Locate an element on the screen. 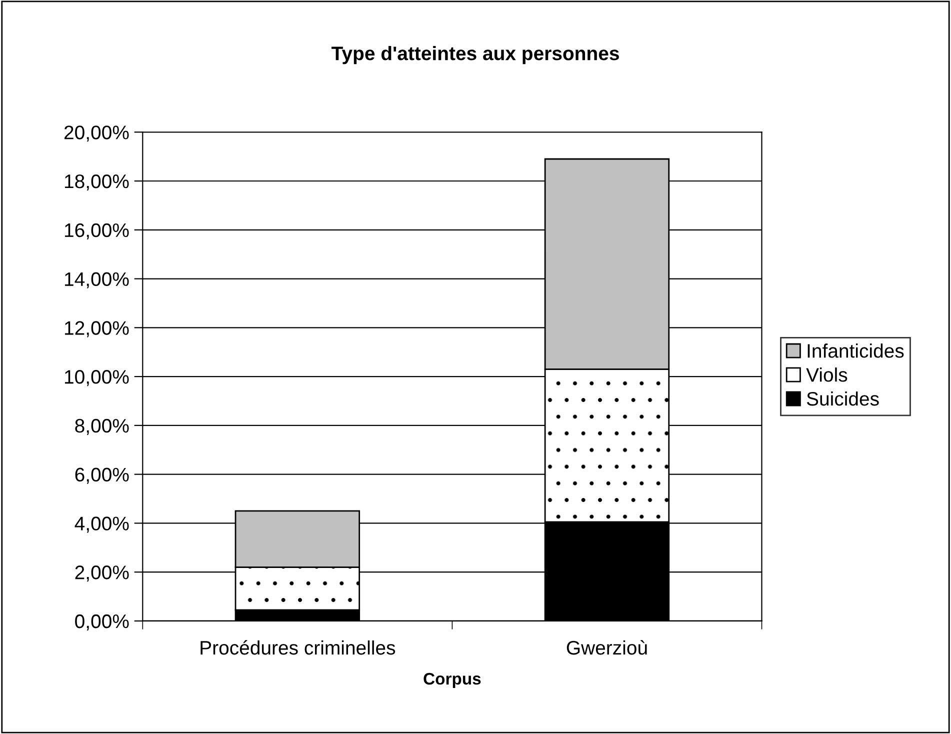  y-tick-label: 20,00% is located at coordinates (96, 134).